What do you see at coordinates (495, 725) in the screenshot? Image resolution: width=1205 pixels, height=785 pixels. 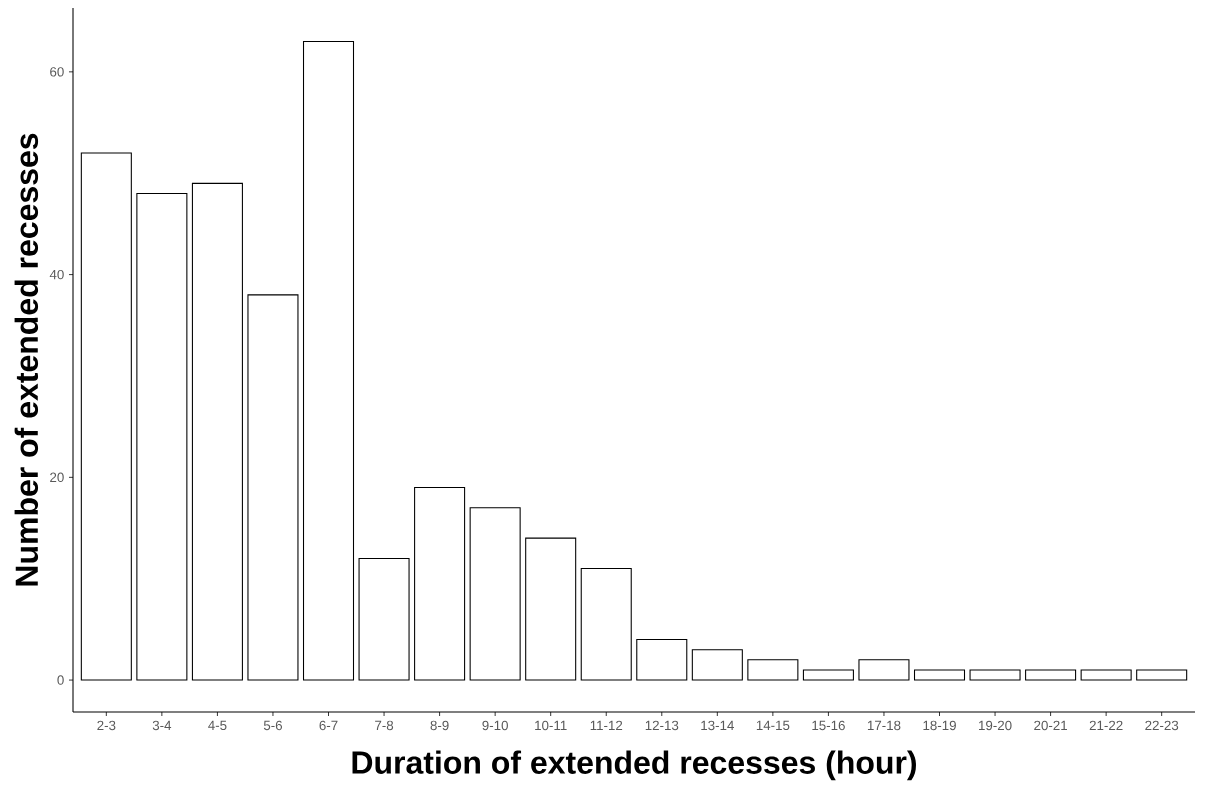 I see `x-tick-label: 9-10` at bounding box center [495, 725].